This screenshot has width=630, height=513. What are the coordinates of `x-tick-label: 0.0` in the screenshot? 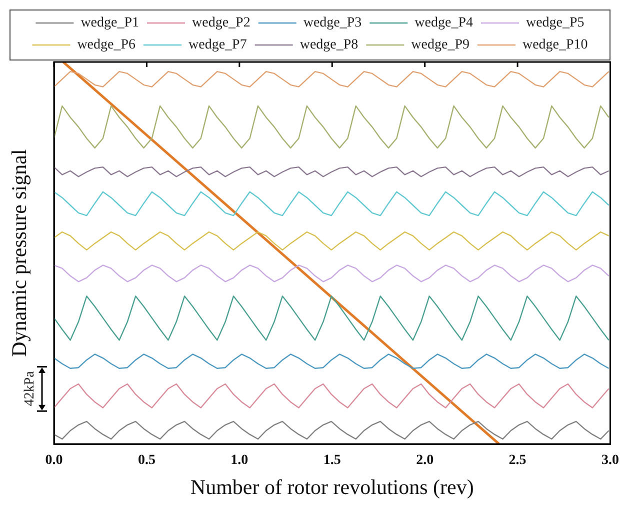 It's located at (54, 460).